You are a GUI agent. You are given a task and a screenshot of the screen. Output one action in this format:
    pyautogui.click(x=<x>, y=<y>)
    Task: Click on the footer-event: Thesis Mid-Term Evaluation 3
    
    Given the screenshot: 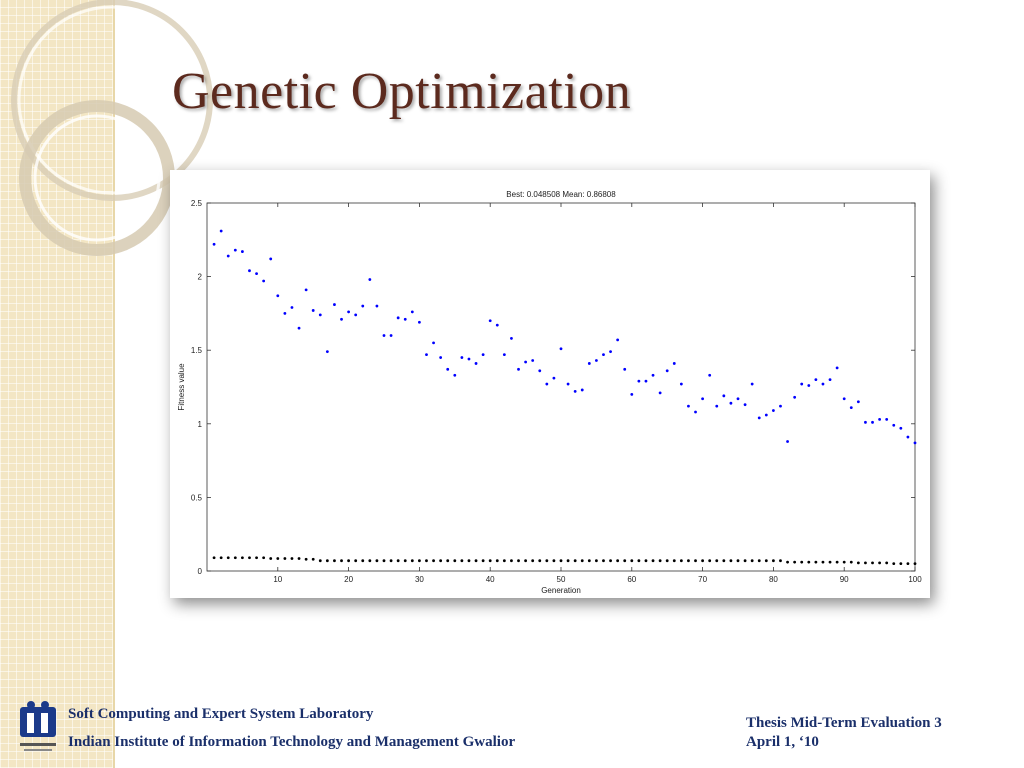 What is the action you would take?
    pyautogui.click(x=844, y=723)
    